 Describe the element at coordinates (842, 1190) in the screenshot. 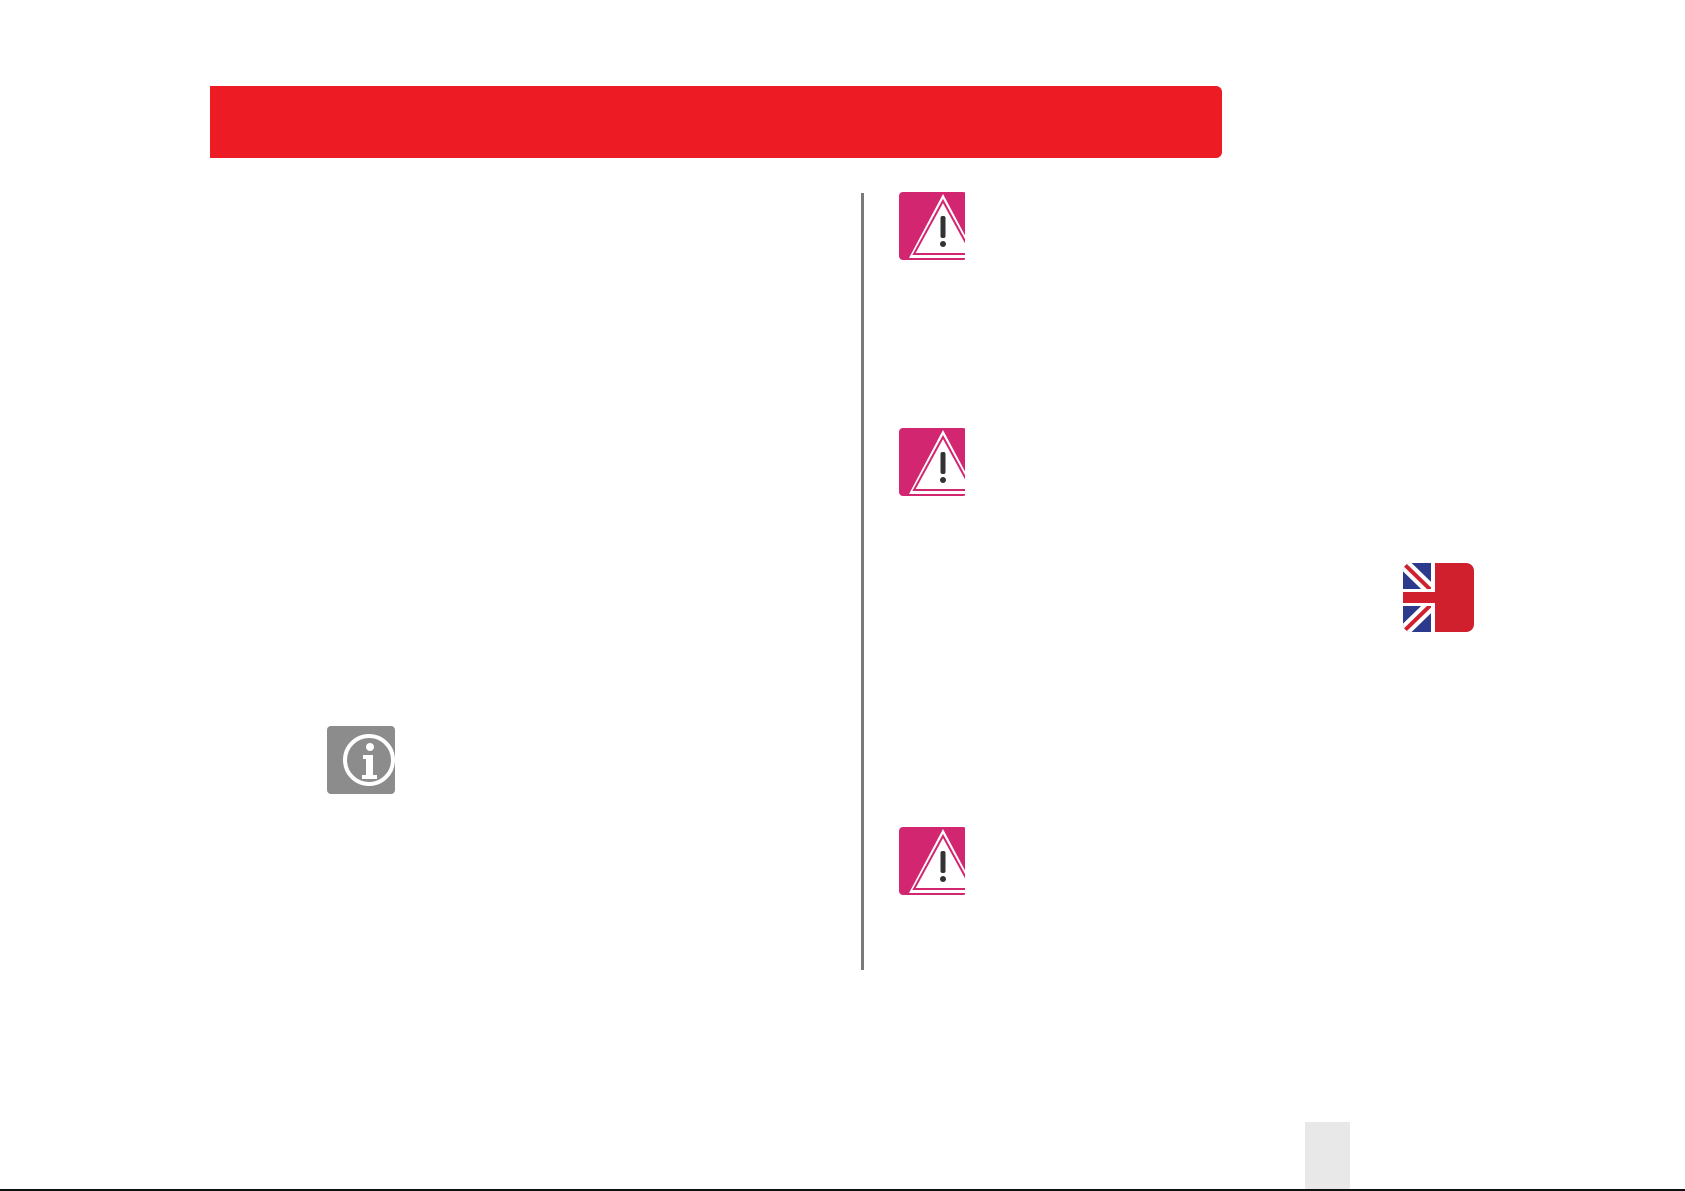

I see `bottom-rule` at that location.